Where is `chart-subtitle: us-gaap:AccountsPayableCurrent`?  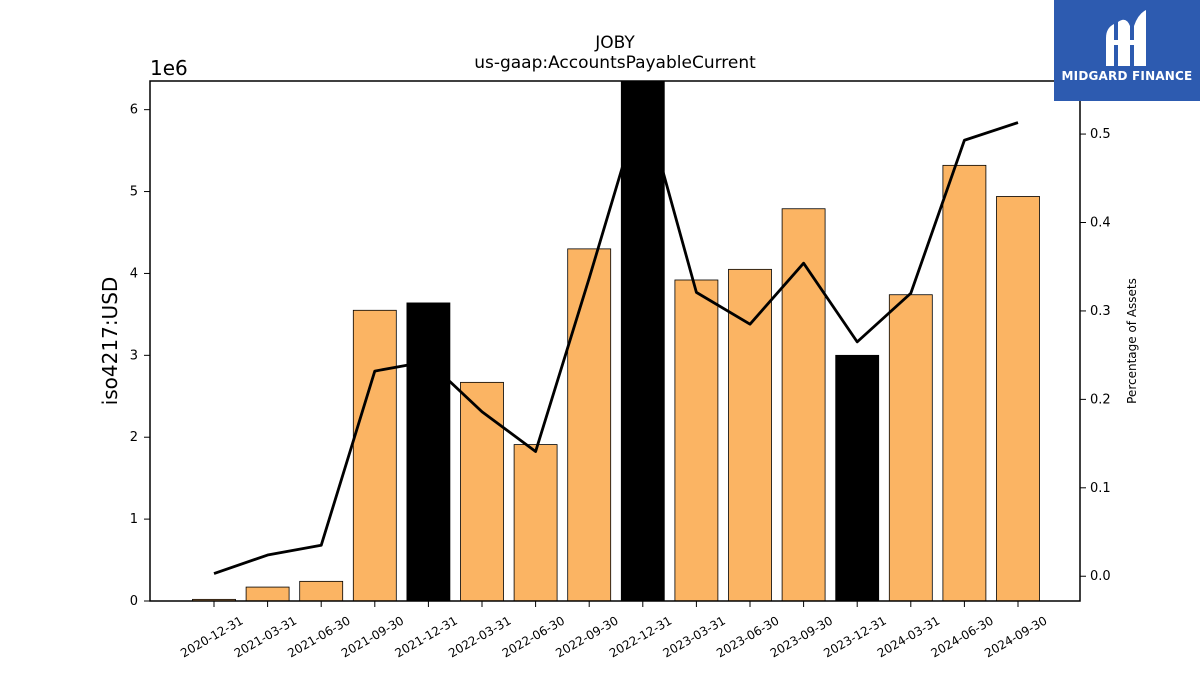 chart-subtitle: us-gaap:AccountsPayableCurrent is located at coordinates (615, 63).